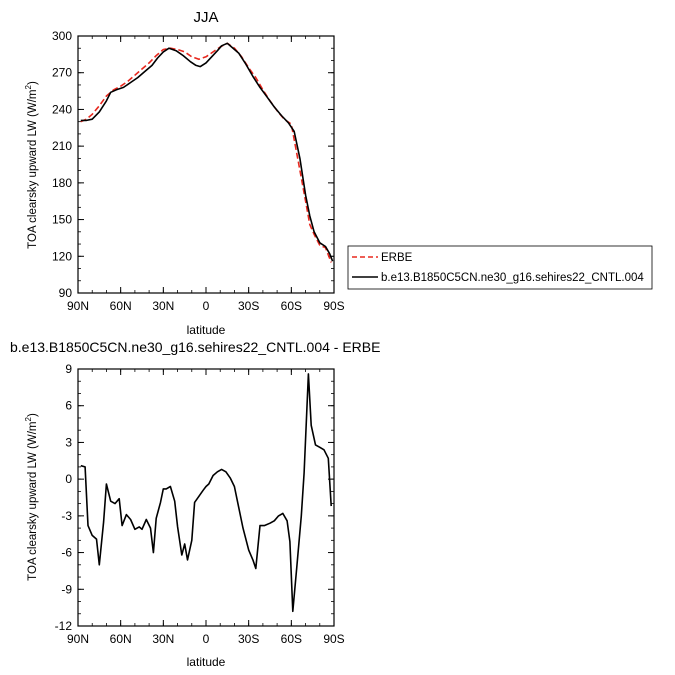  Describe the element at coordinates (78, 639) in the screenshot. I see `bottom-x-tick-label: 90N` at that location.